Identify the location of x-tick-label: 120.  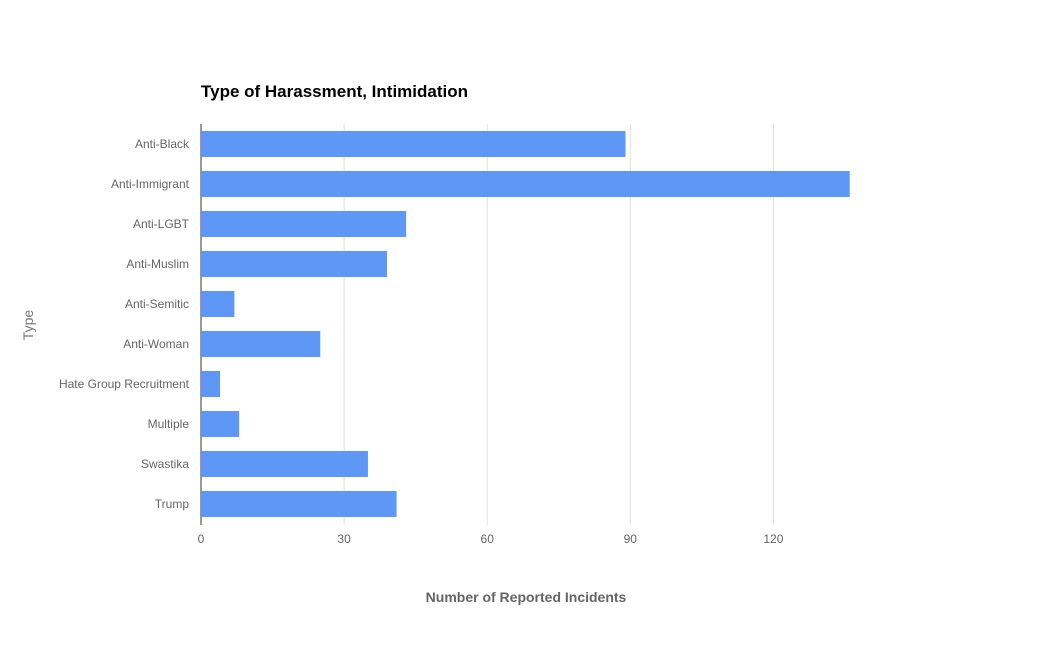
(773, 539).